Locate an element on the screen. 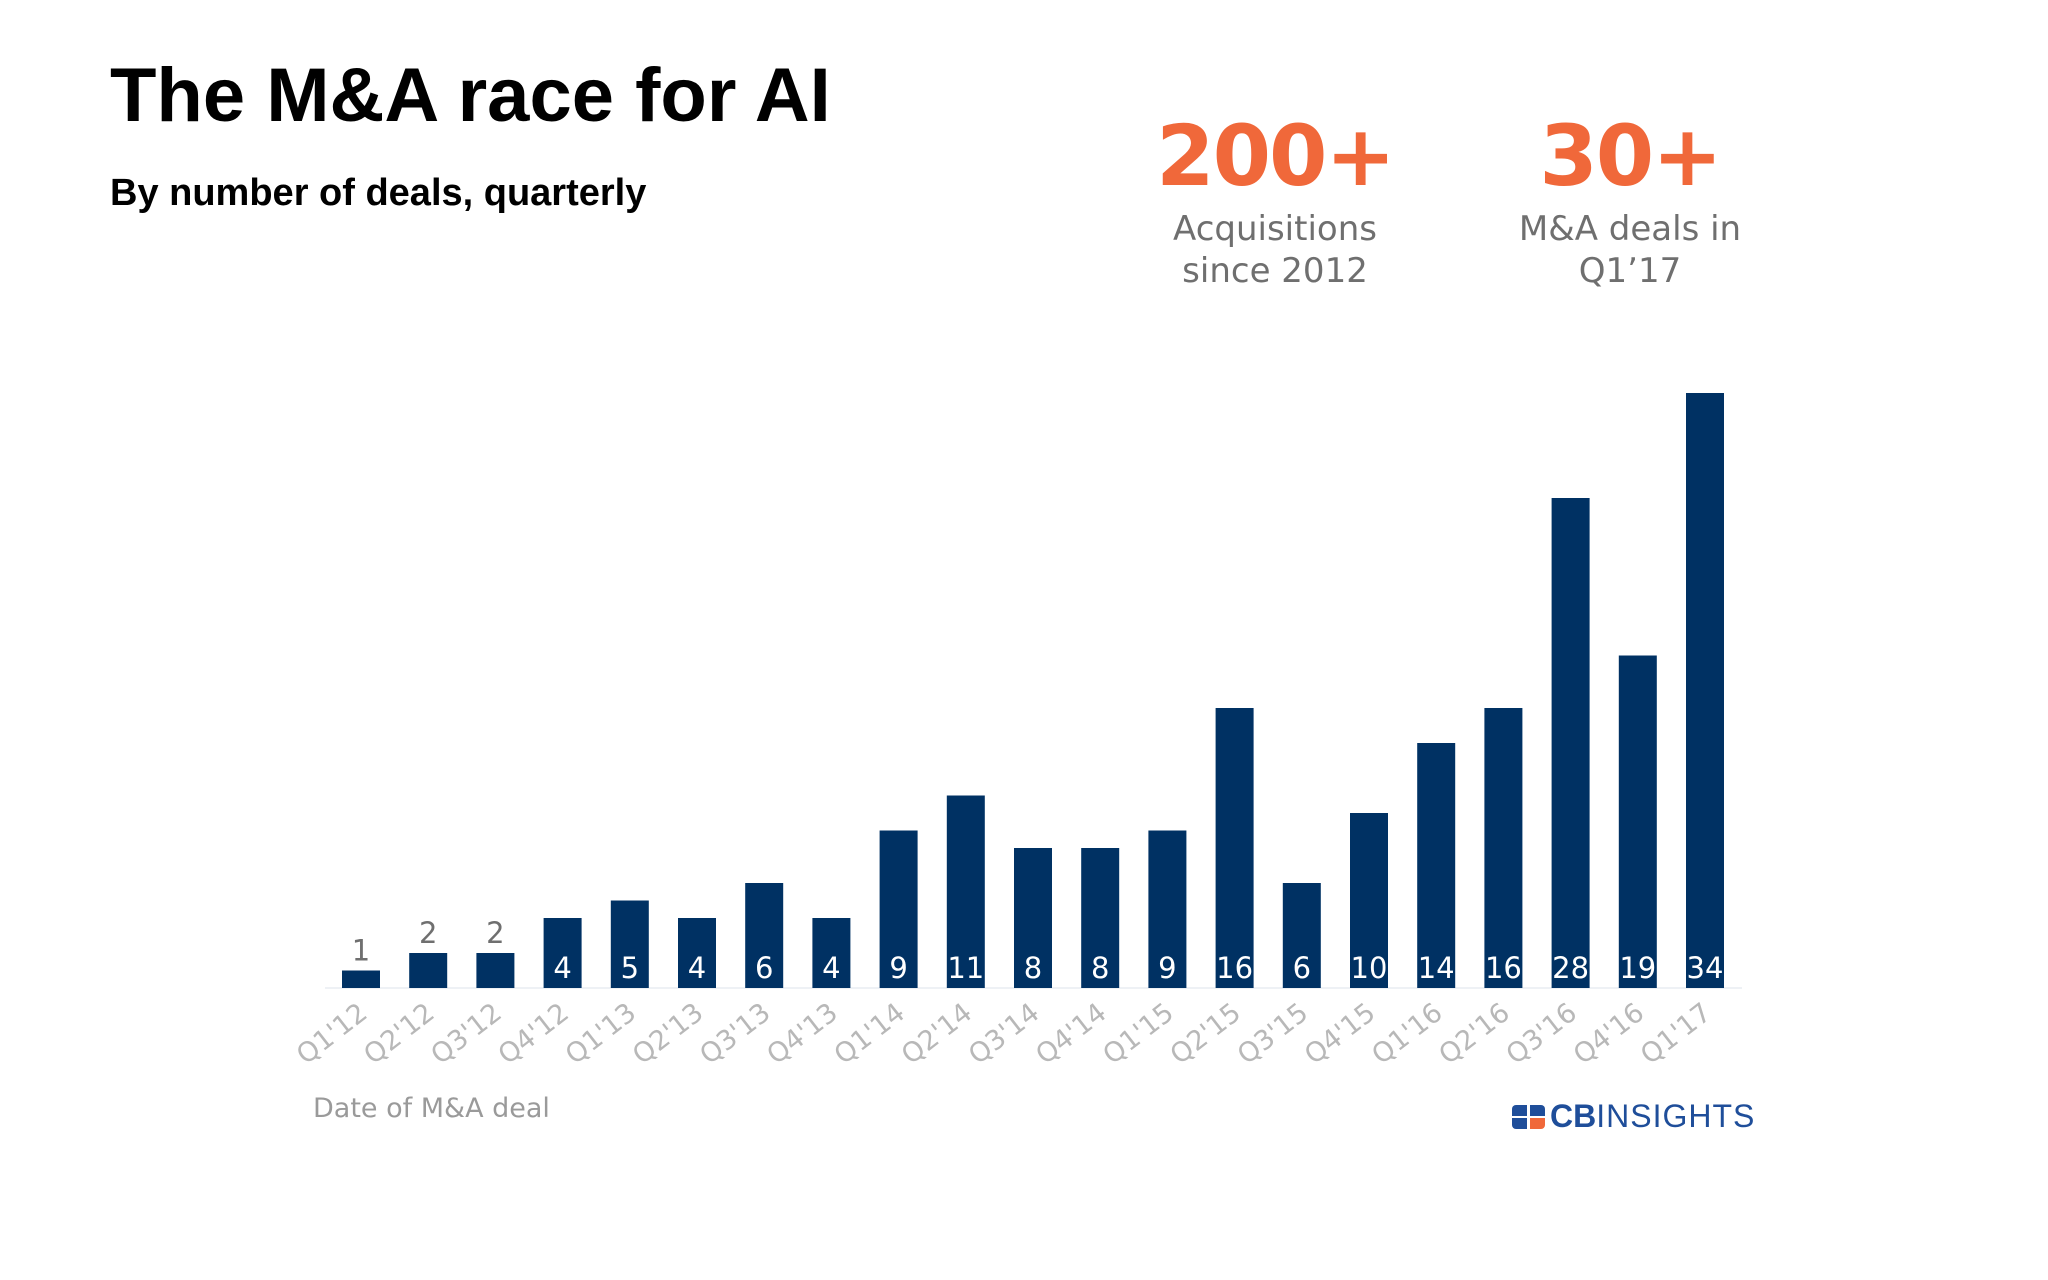 Image resolution: width=2048 pixels, height=1280 pixels. x-tick-label: Q1'15 is located at coordinates (1138, 1034).